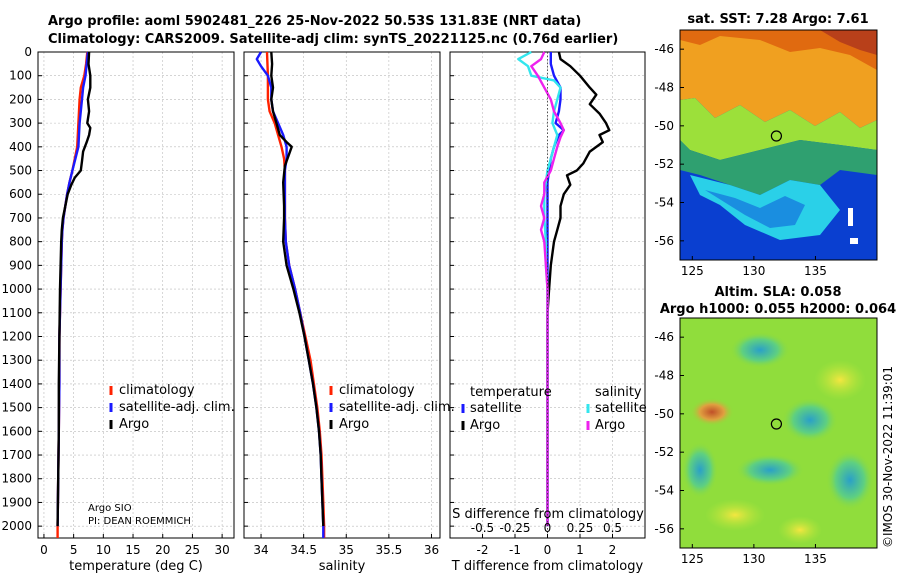 This screenshot has width=900, height=580. I want to click on x-tick-label: 36, so click(431, 550).